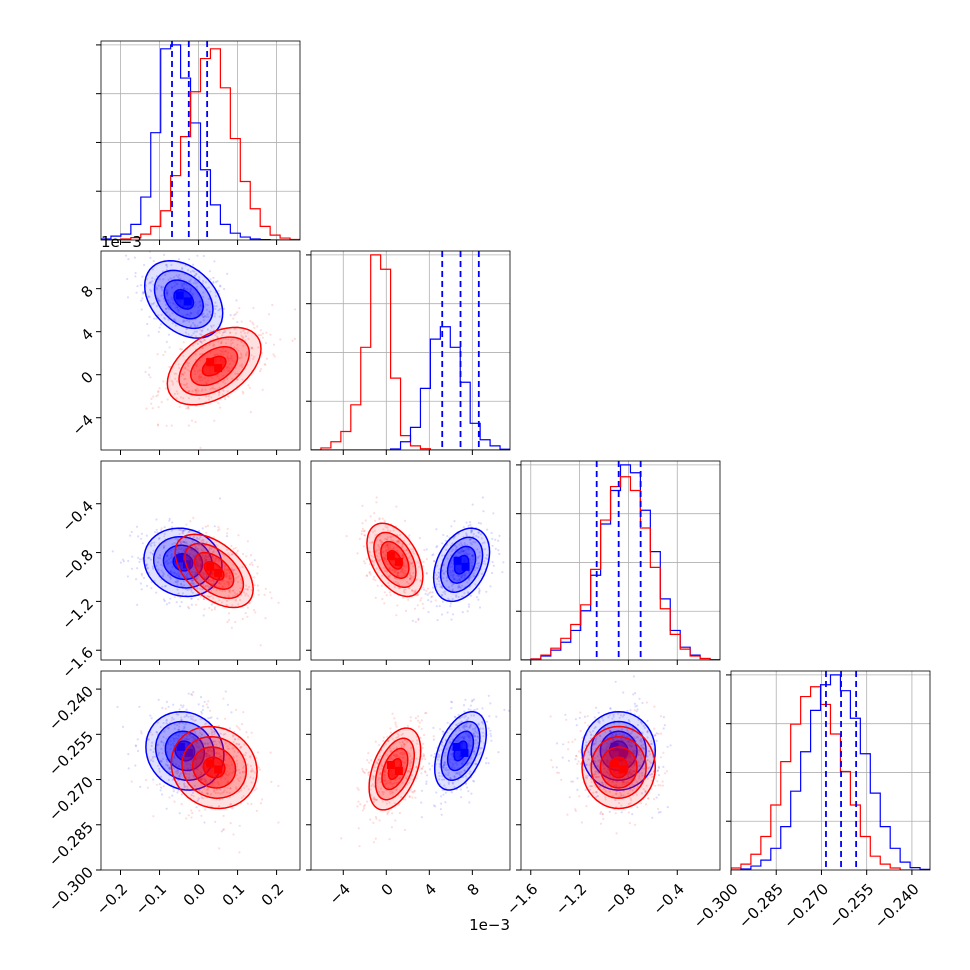 This screenshot has height=970, width=970. I want to click on contour-red, so click(214, 767).